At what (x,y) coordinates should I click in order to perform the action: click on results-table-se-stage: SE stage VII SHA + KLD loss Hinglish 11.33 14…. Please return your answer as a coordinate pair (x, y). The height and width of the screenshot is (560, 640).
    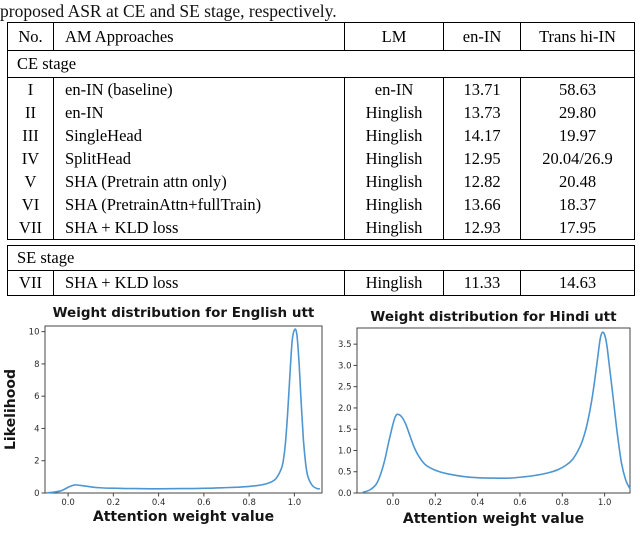
    Looking at the image, I should click on (321, 270).